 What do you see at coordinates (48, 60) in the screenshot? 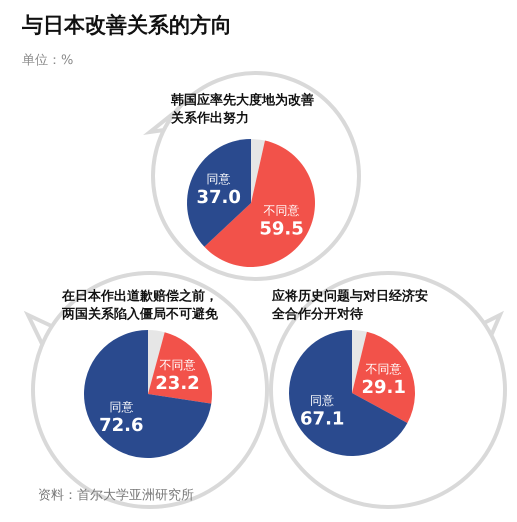
I see `text: 单位：%` at bounding box center [48, 60].